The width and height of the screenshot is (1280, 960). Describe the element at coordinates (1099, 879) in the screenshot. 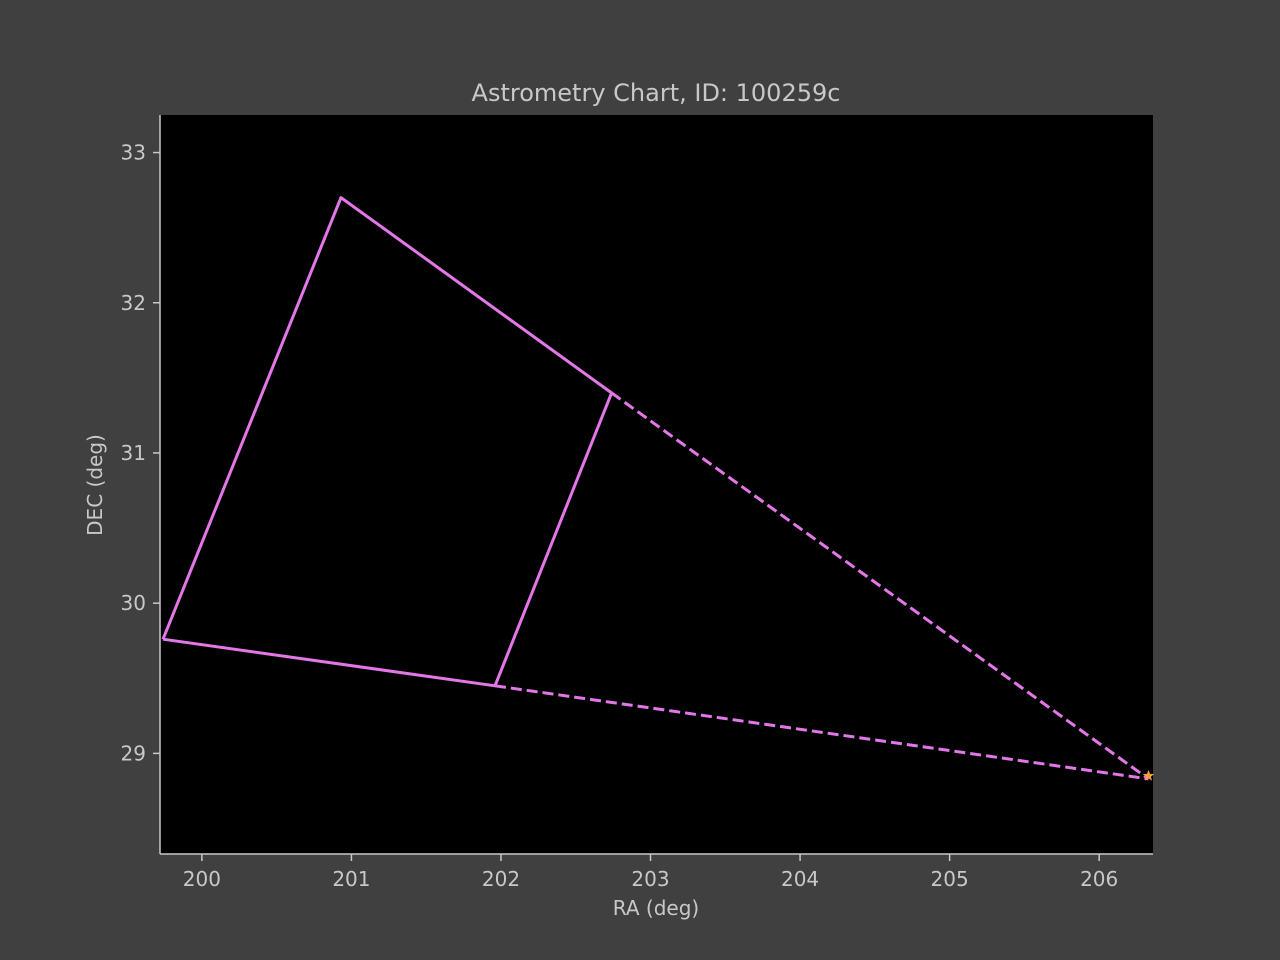

I see `x-tick-label: 206` at that location.